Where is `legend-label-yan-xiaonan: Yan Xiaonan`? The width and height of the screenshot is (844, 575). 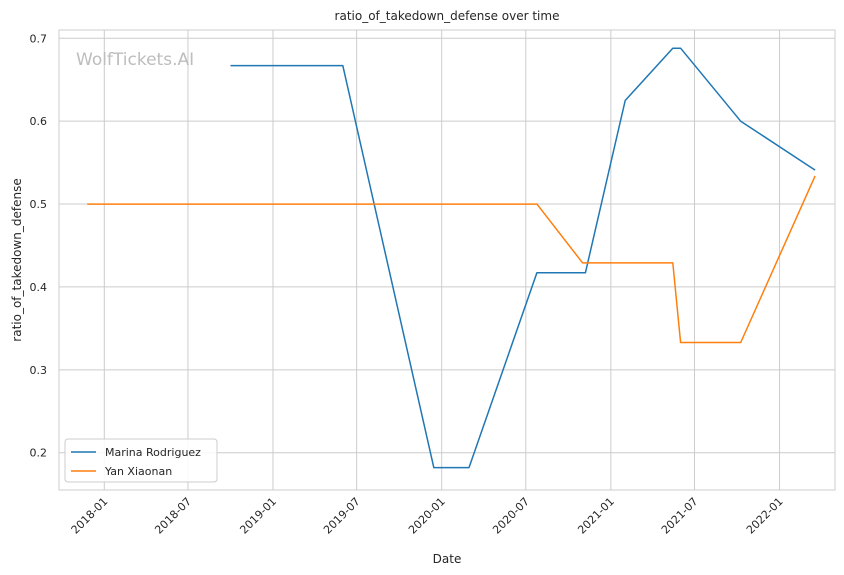 legend-label-yan-xiaonan: Yan Xiaonan is located at coordinates (138, 471).